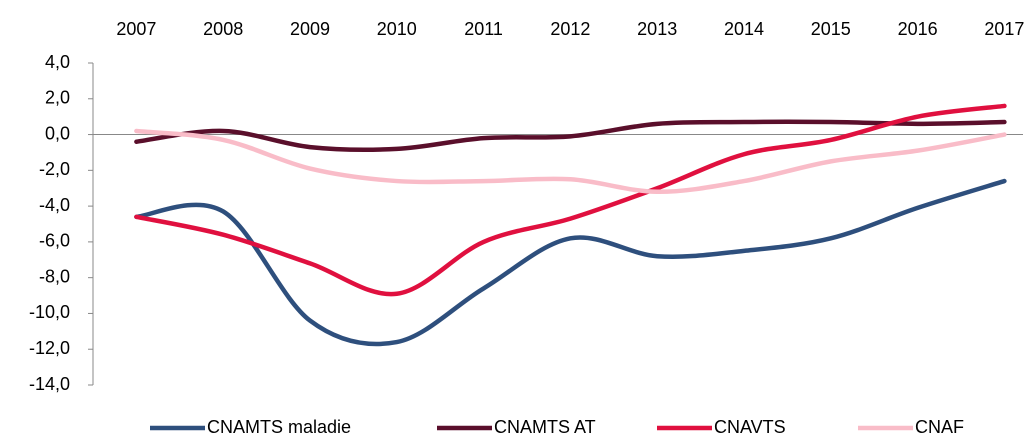  What do you see at coordinates (54, 276) in the screenshot?
I see `y-tick-label: -8,0` at bounding box center [54, 276].